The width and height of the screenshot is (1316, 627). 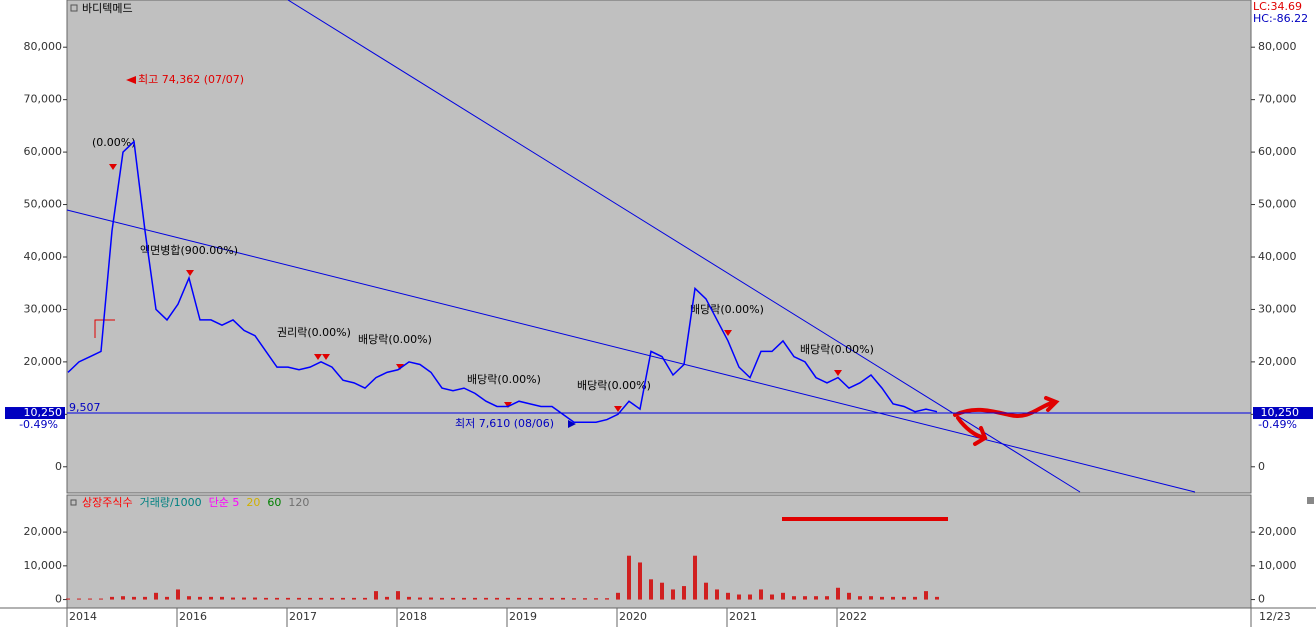 What do you see at coordinates (193, 616) in the screenshot?
I see `x-tick-label: 2016` at bounding box center [193, 616].